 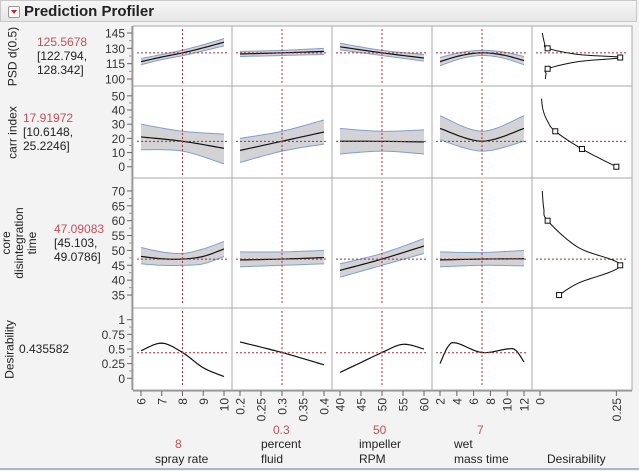 I want to click on x-tick-label: 4, so click(x=457, y=401).